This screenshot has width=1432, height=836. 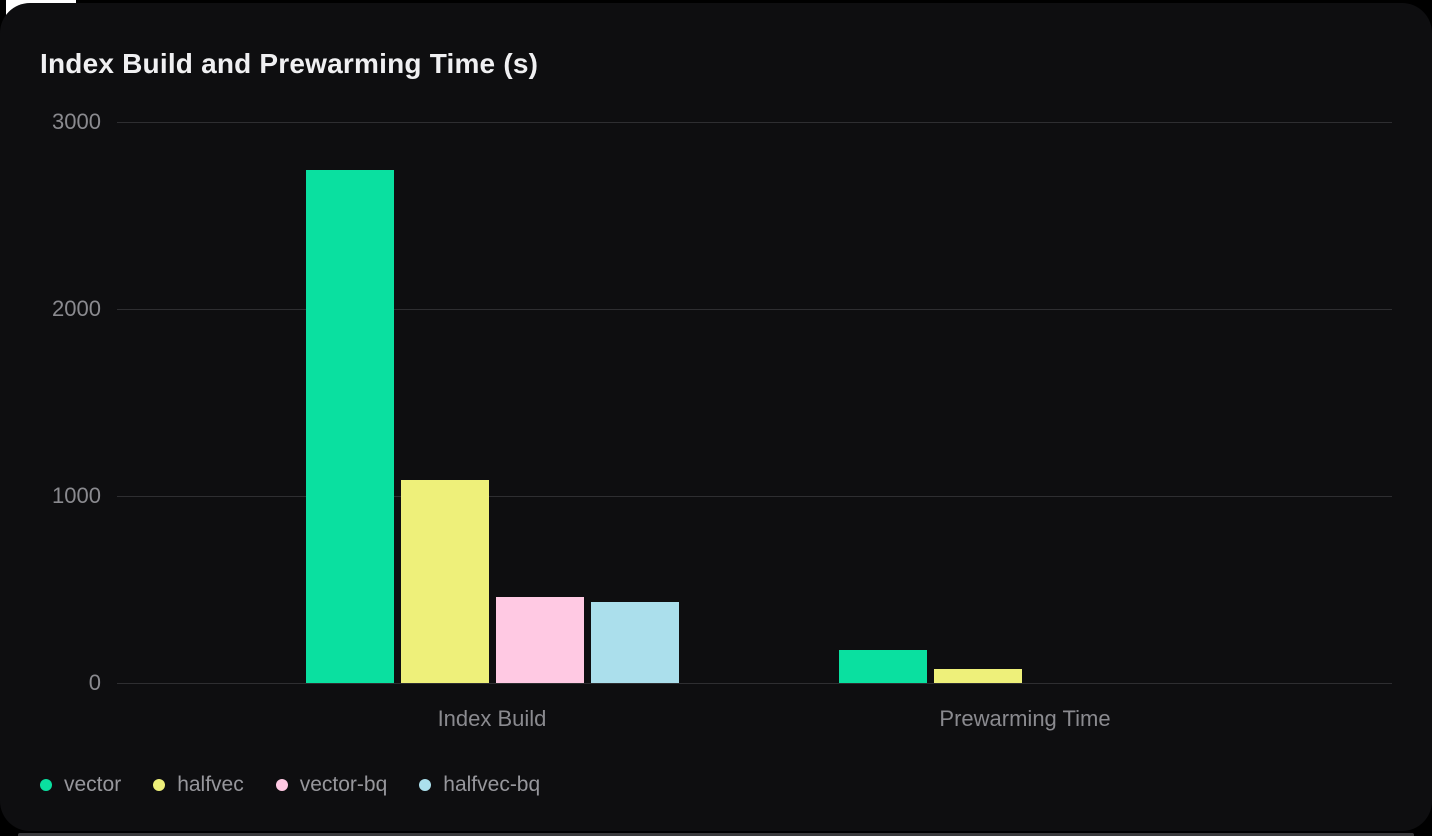 I want to click on legend-item-vector-bq: vector-bq, so click(x=331, y=785).